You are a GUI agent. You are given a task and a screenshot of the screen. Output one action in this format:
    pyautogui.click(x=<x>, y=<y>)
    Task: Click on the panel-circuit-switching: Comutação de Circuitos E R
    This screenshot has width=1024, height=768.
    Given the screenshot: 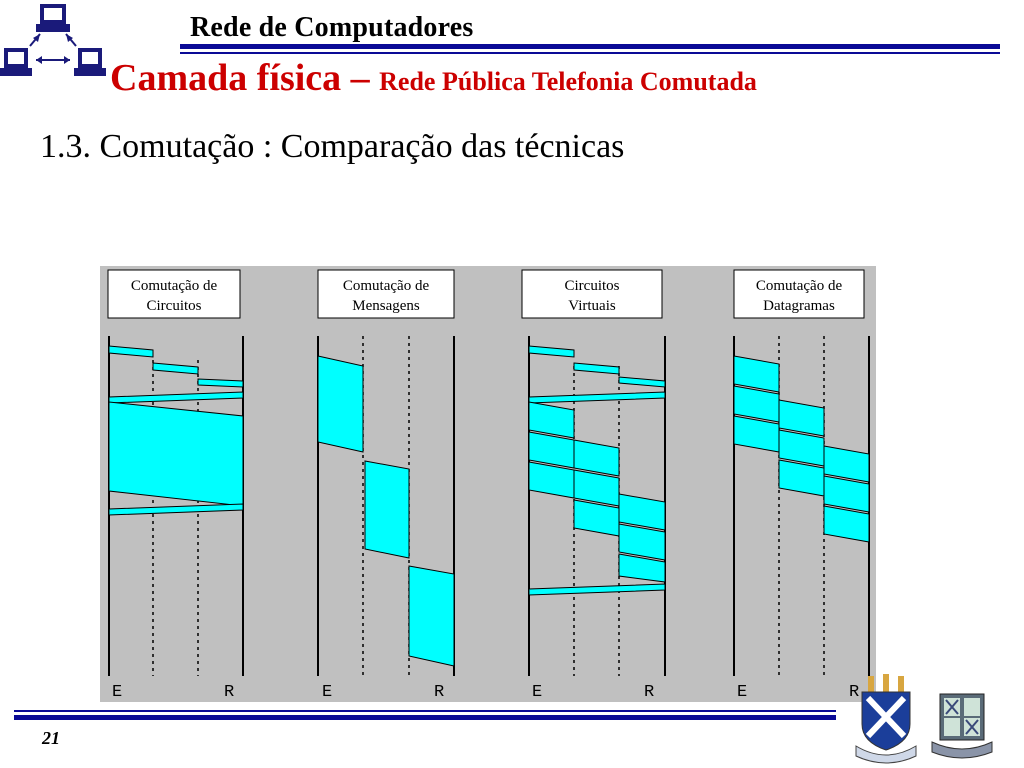 What is the action you would take?
    pyautogui.click(x=175, y=485)
    